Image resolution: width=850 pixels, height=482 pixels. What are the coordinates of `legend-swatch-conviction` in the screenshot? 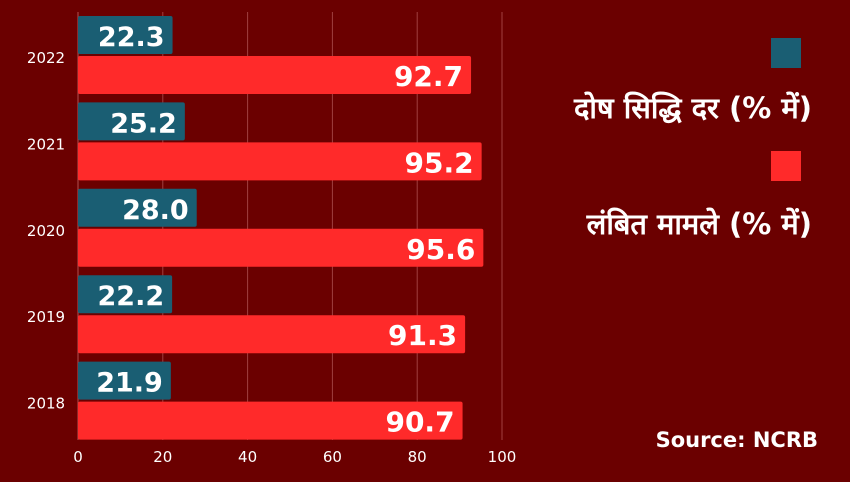 It's located at (786, 53).